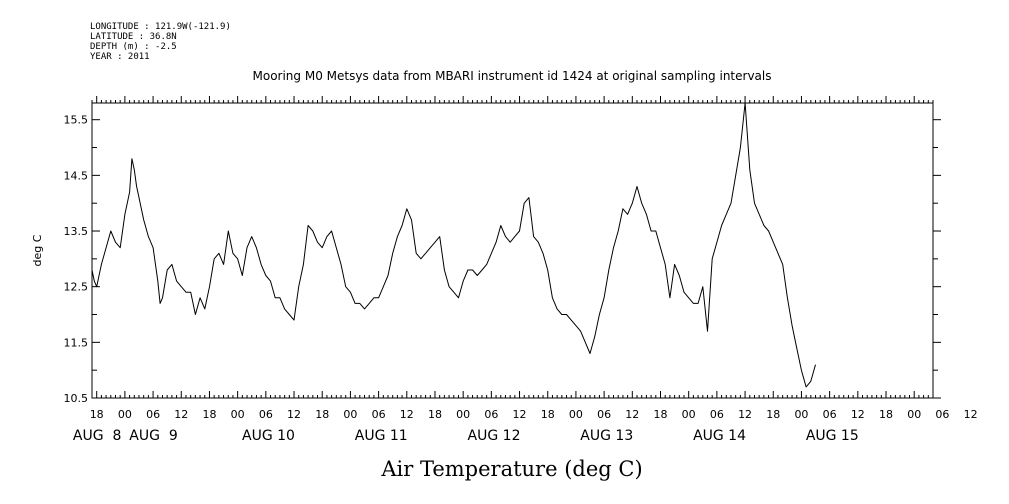 The image size is (1009, 504). What do you see at coordinates (76, 175) in the screenshot?
I see `y-tick-label: 14.5` at bounding box center [76, 175].